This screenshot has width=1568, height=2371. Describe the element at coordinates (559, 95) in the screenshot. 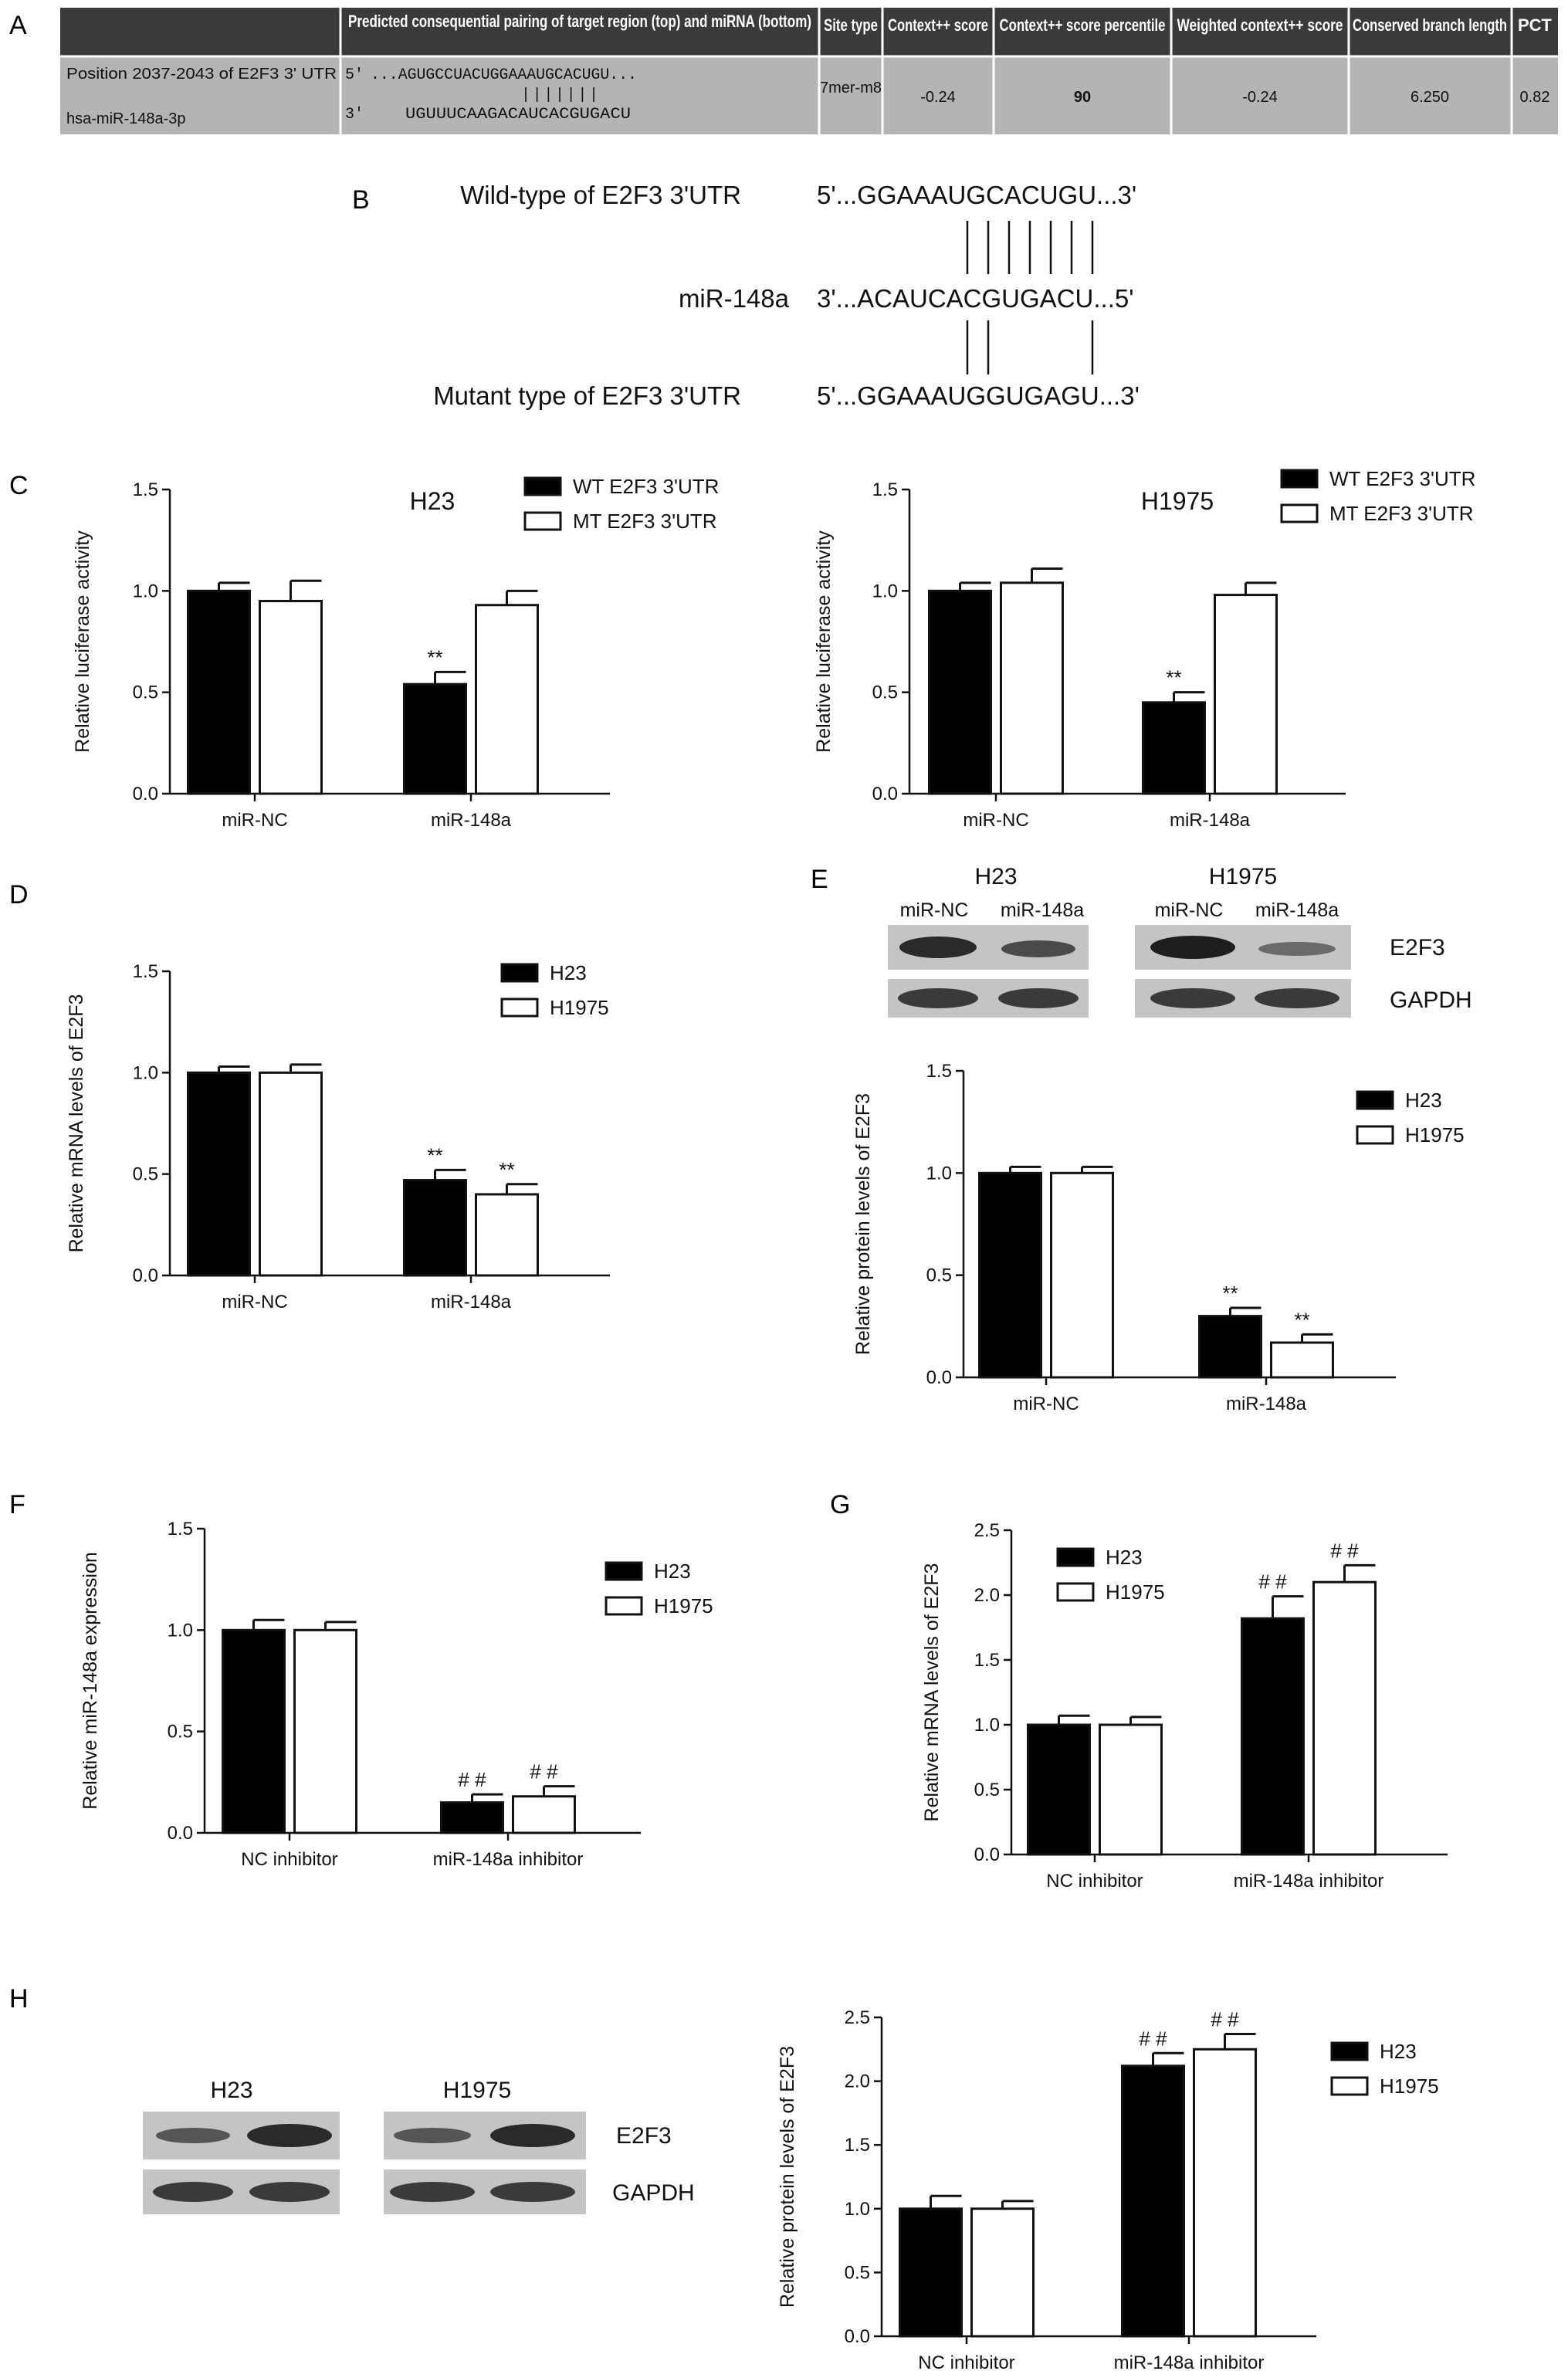

I see `seq-pairs: |||||||` at that location.